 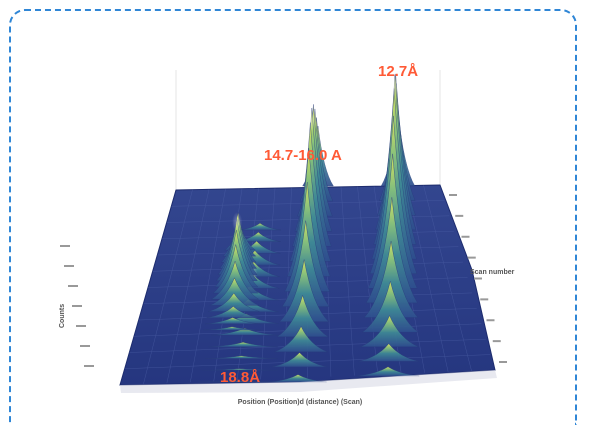 I want to click on annotation-18-8: 18.8Å, so click(x=240, y=377).